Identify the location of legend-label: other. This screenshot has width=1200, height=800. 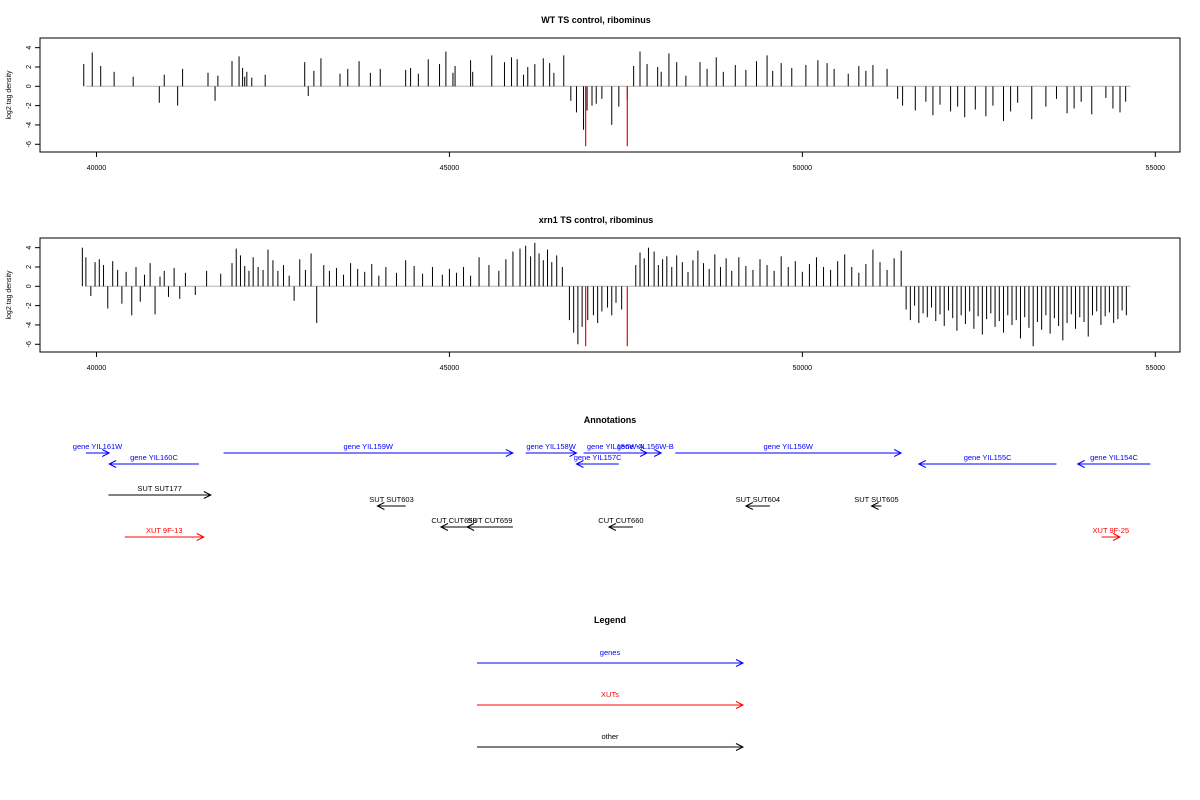
(610, 736).